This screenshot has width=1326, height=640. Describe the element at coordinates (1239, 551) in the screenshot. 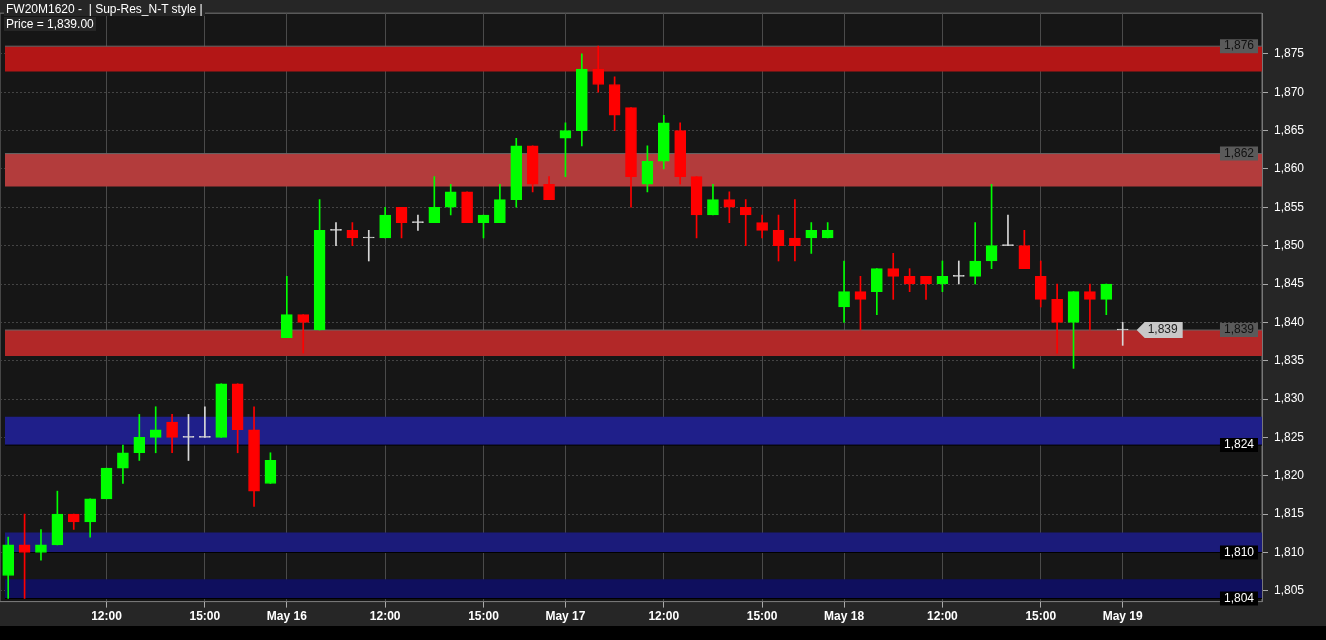

I see `ref-line-label: 1,810` at that location.